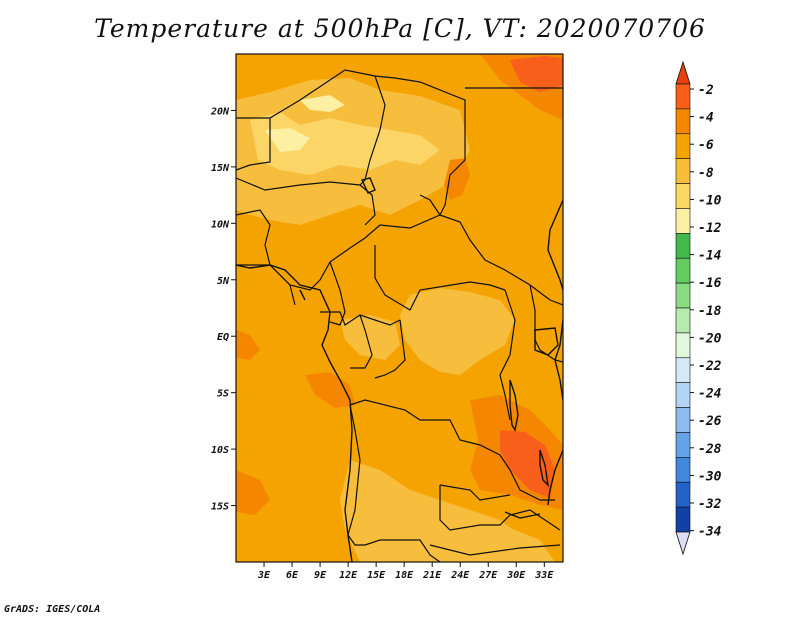 The height and width of the screenshot is (618, 800). I want to click on grads-credit: GrADS: IGES/COLA, so click(52, 609).